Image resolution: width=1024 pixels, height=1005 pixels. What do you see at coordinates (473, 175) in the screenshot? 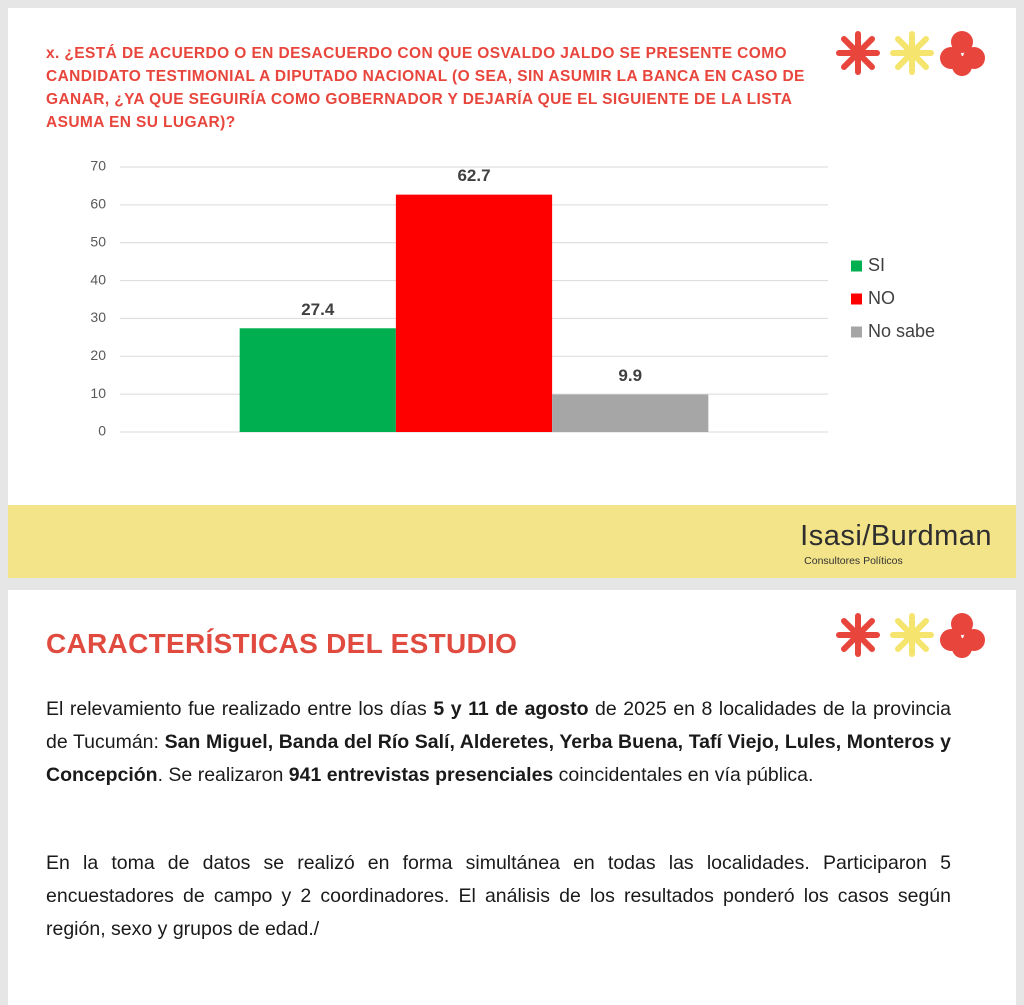
I see `data-label: 62.7` at bounding box center [473, 175].